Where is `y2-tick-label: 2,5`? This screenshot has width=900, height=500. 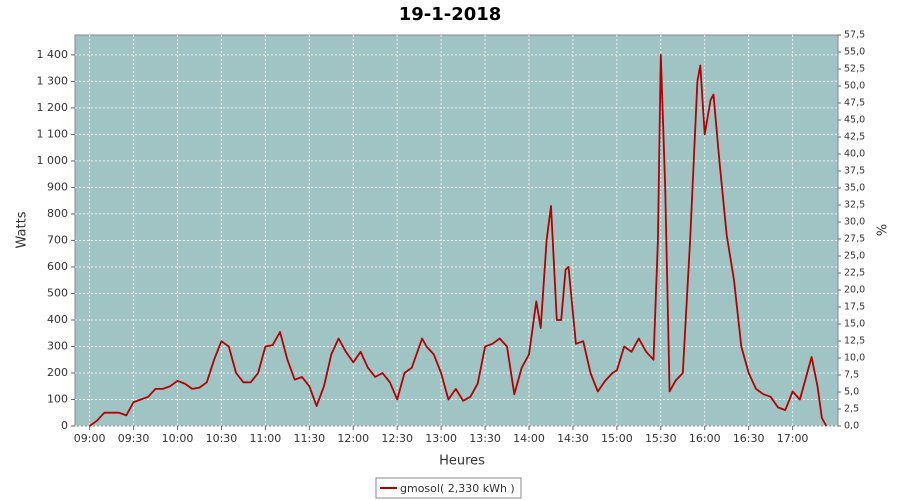
y2-tick-label: 2,5 is located at coordinates (851, 409).